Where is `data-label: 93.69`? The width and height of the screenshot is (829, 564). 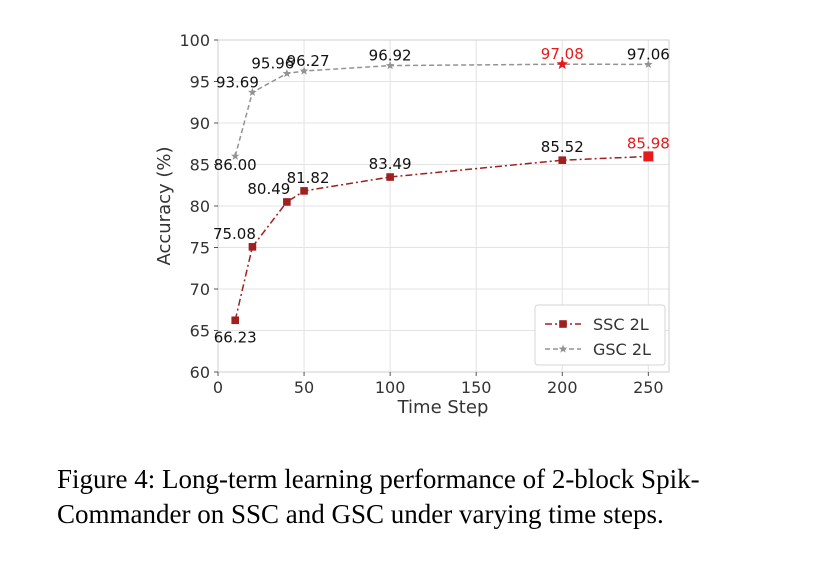
data-label: 93.69 is located at coordinates (237, 82).